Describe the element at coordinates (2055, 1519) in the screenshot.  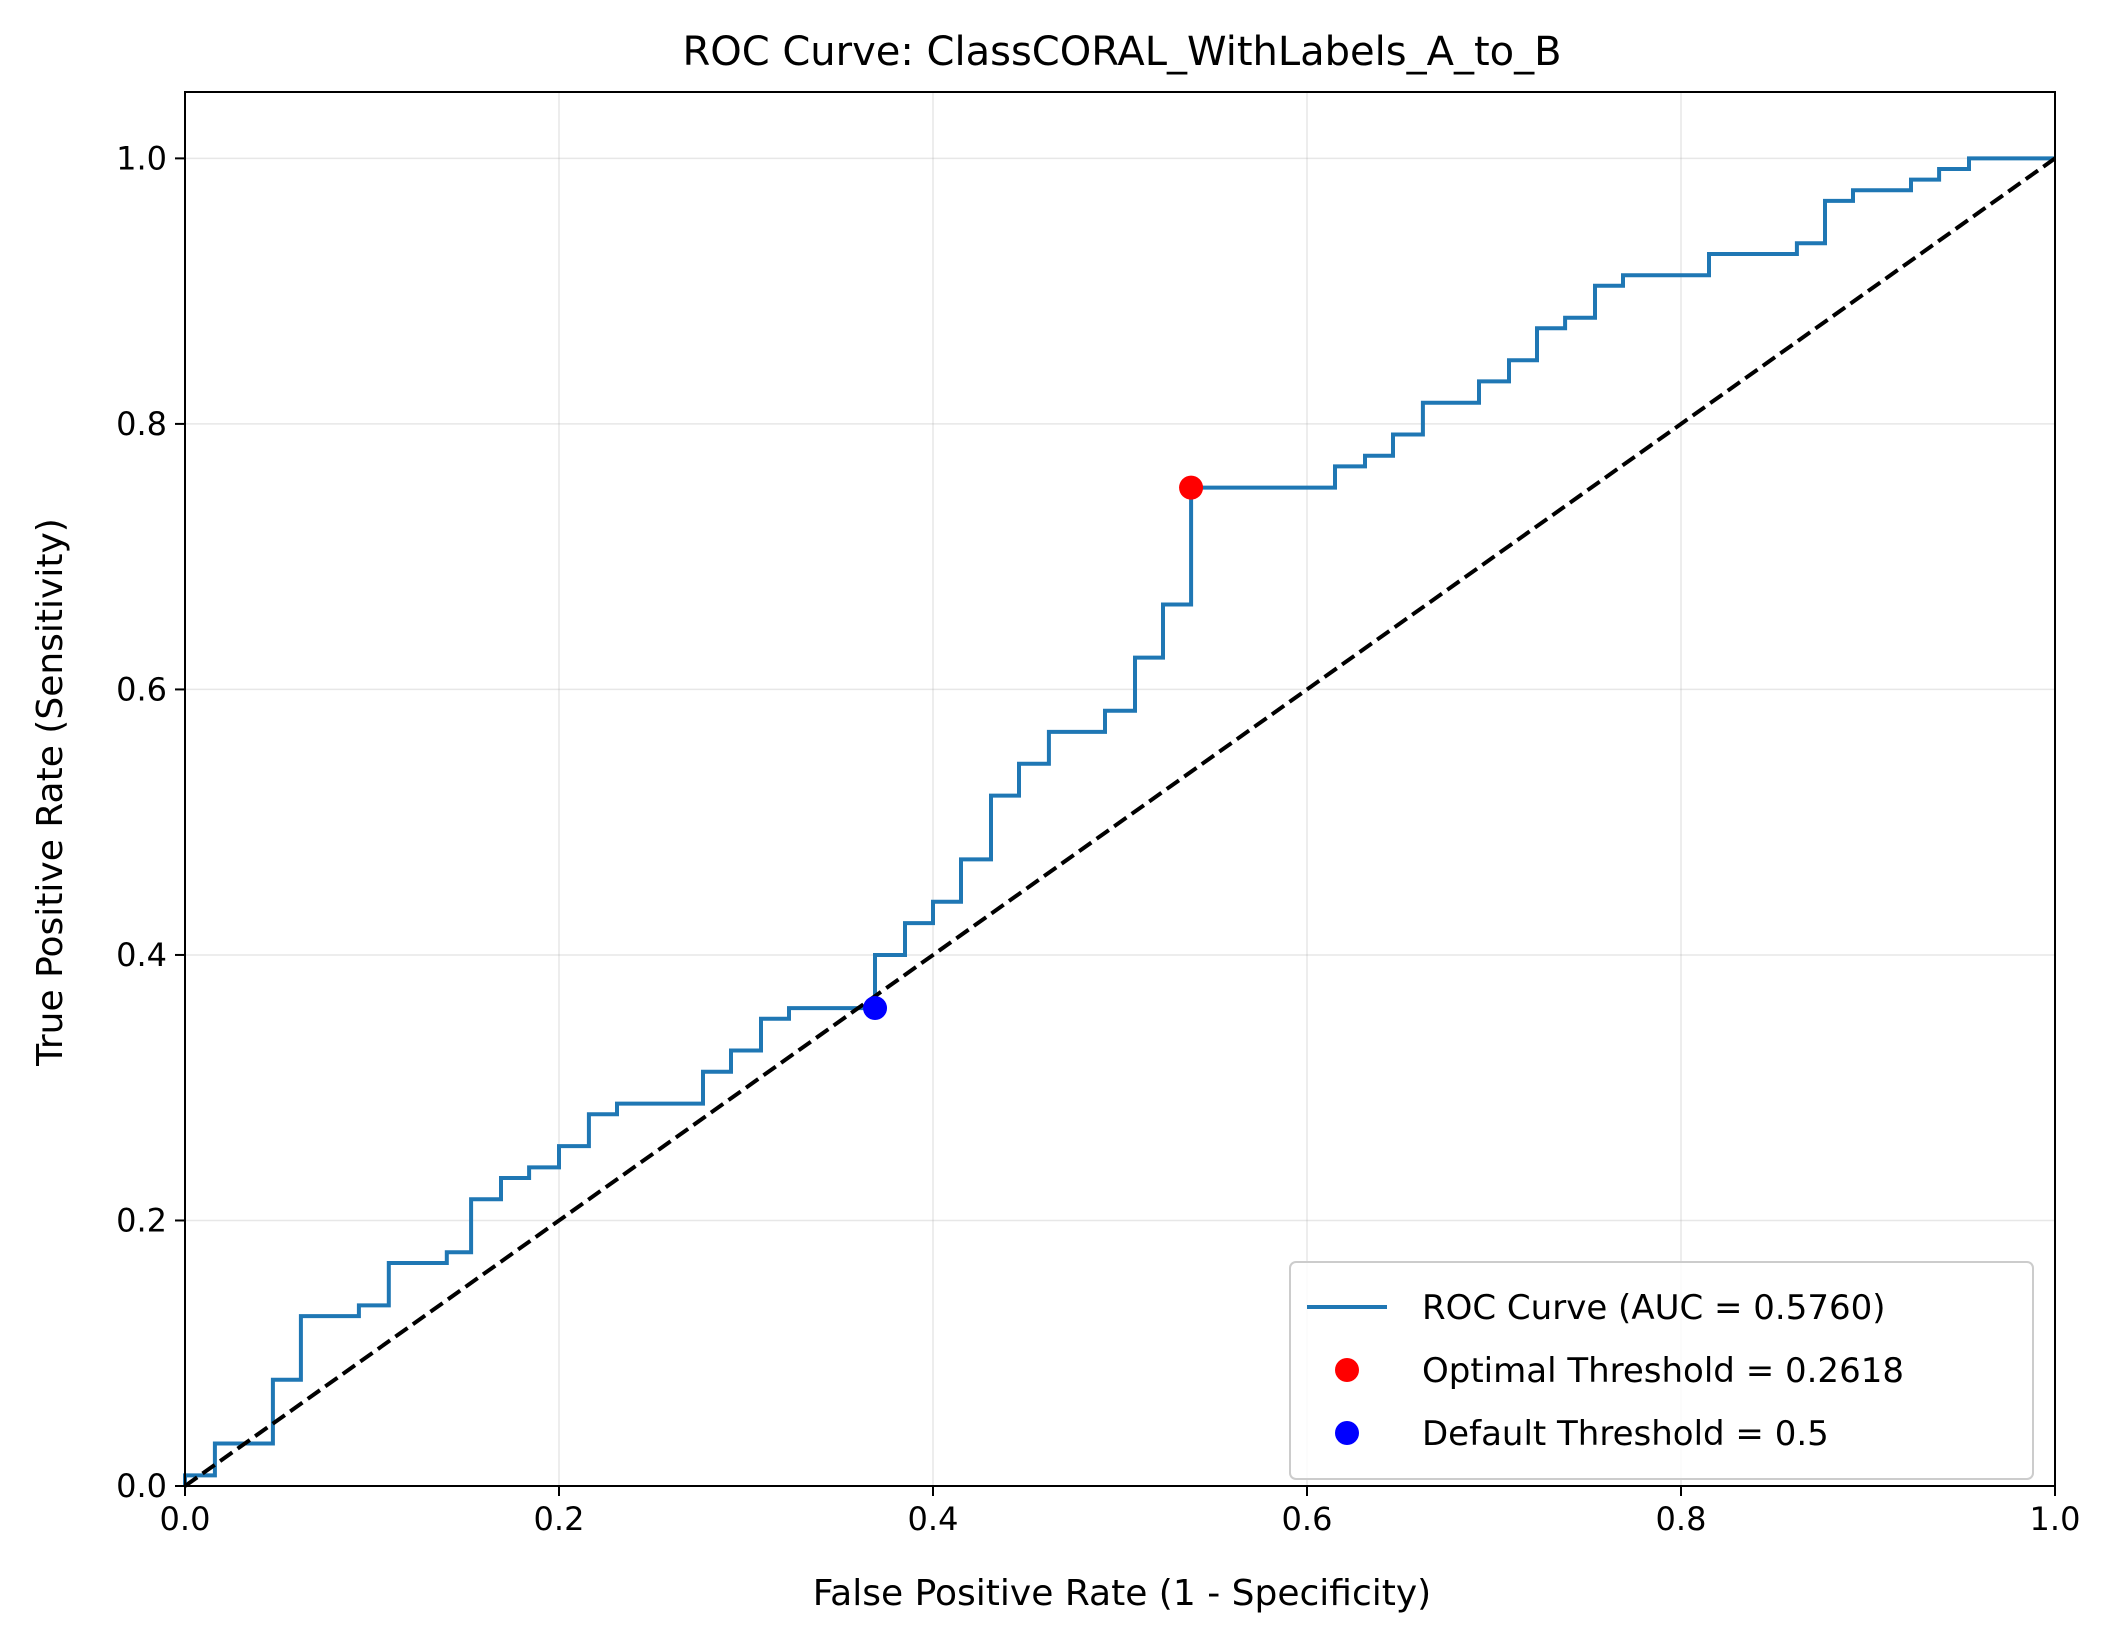
I see `x-tick-label: 1.0` at that location.